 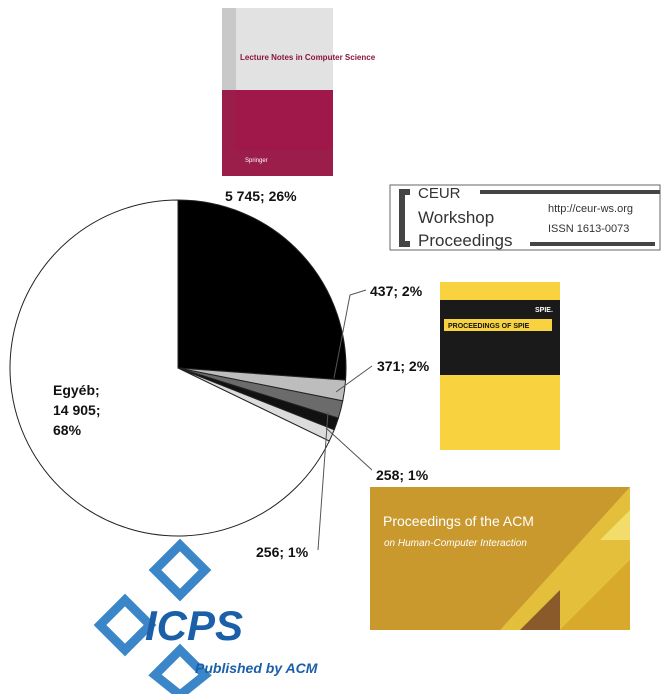 What do you see at coordinates (308, 57) in the screenshot?
I see `lncs-title: Lecture Notes in Computer Science` at bounding box center [308, 57].